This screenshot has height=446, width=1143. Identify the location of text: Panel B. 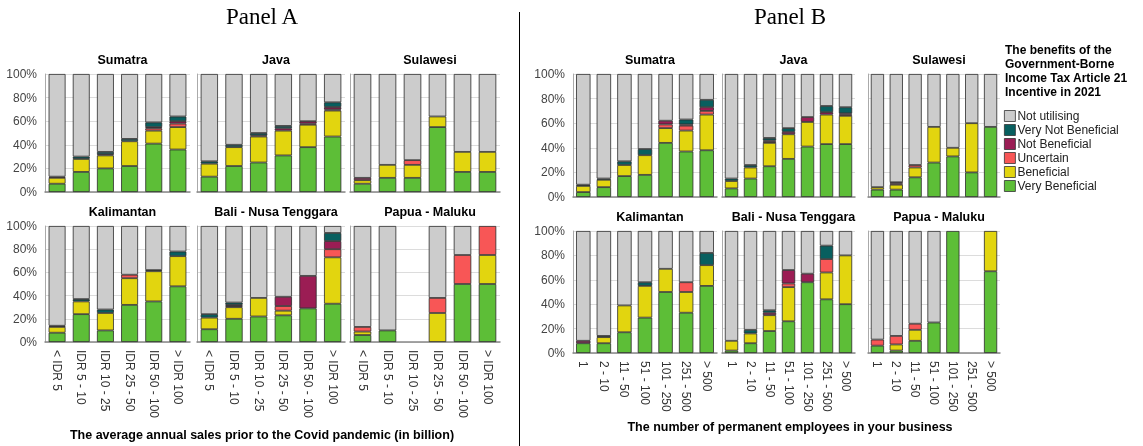
(790, 17).